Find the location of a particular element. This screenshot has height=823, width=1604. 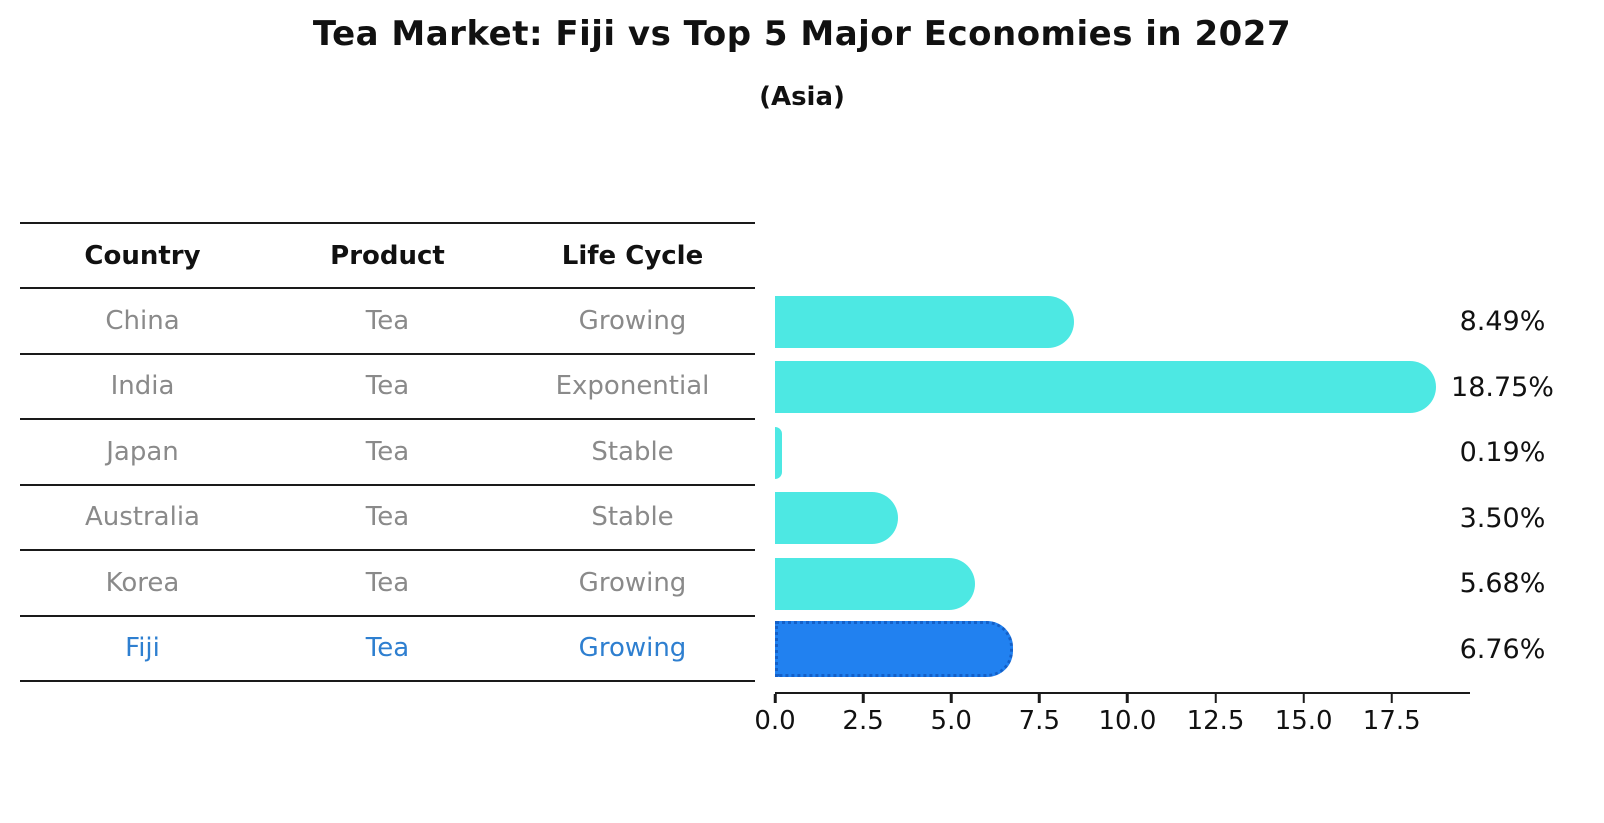

table-row: Japan Tea Stable is located at coordinates (387, 453).